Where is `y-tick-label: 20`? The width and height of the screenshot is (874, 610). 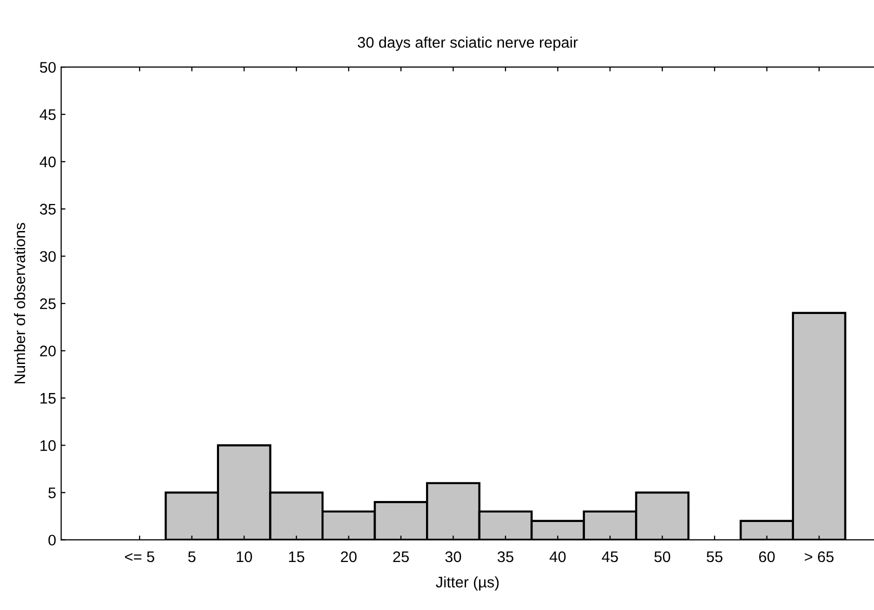
y-tick-label: 20 is located at coordinates (48, 351).